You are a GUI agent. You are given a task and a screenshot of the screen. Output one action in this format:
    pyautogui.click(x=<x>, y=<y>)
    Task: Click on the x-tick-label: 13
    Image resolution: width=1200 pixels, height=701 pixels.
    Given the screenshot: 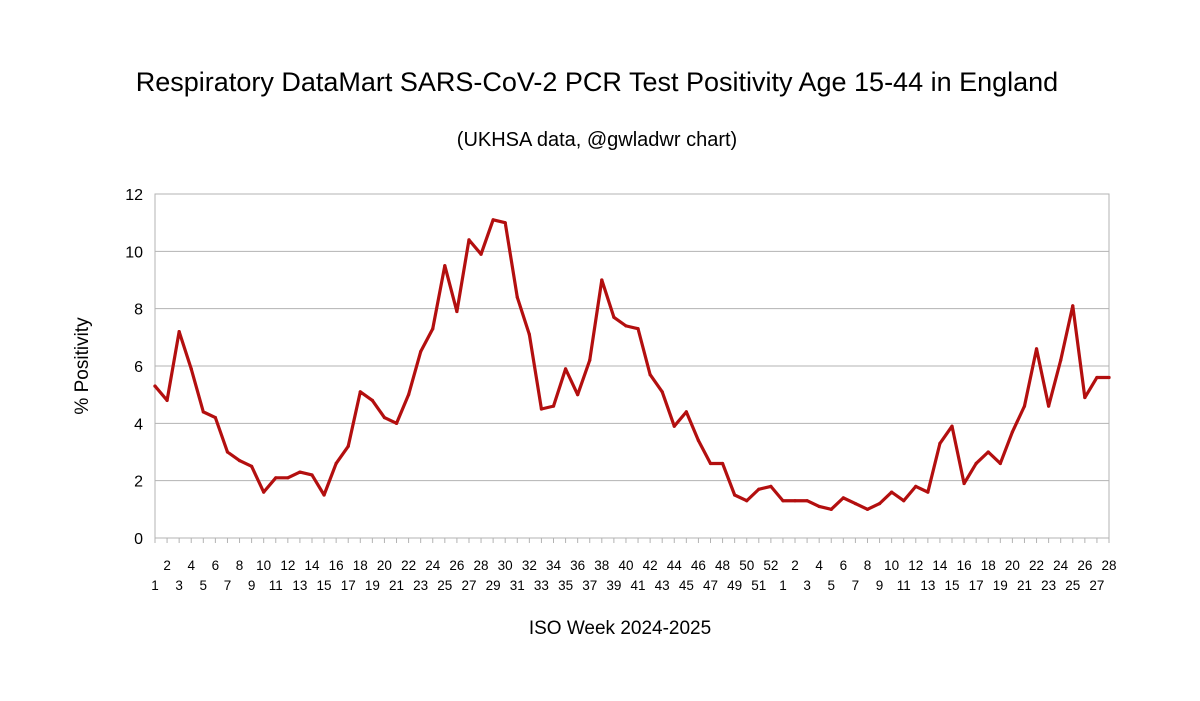 What is the action you would take?
    pyautogui.click(x=927, y=585)
    